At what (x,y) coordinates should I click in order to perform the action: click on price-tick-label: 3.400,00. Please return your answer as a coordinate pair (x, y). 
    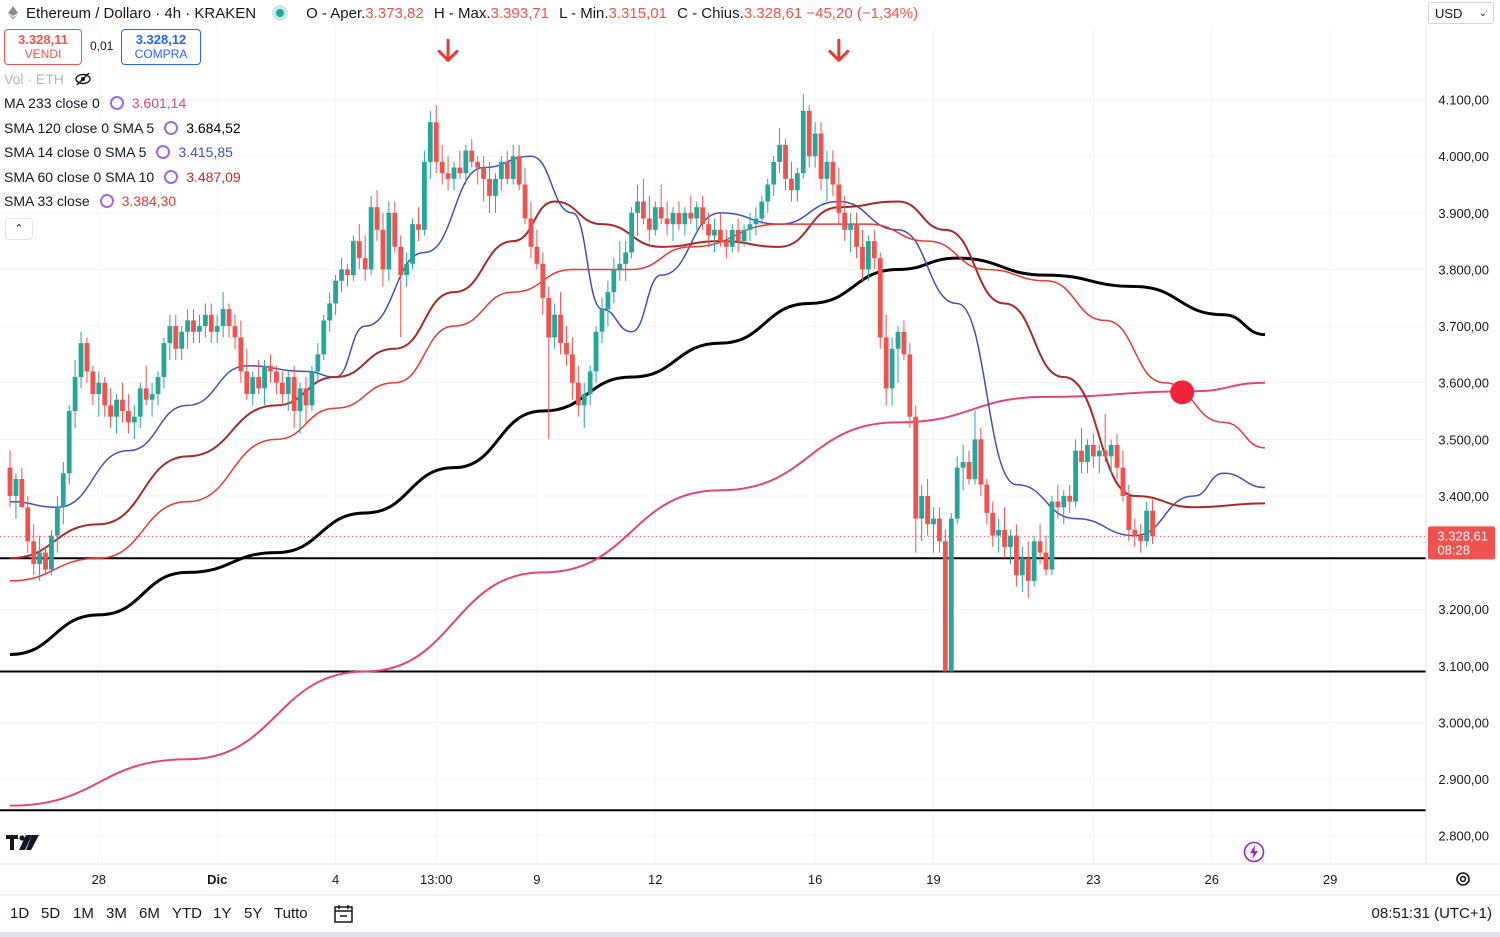
    Looking at the image, I should click on (1463, 496).